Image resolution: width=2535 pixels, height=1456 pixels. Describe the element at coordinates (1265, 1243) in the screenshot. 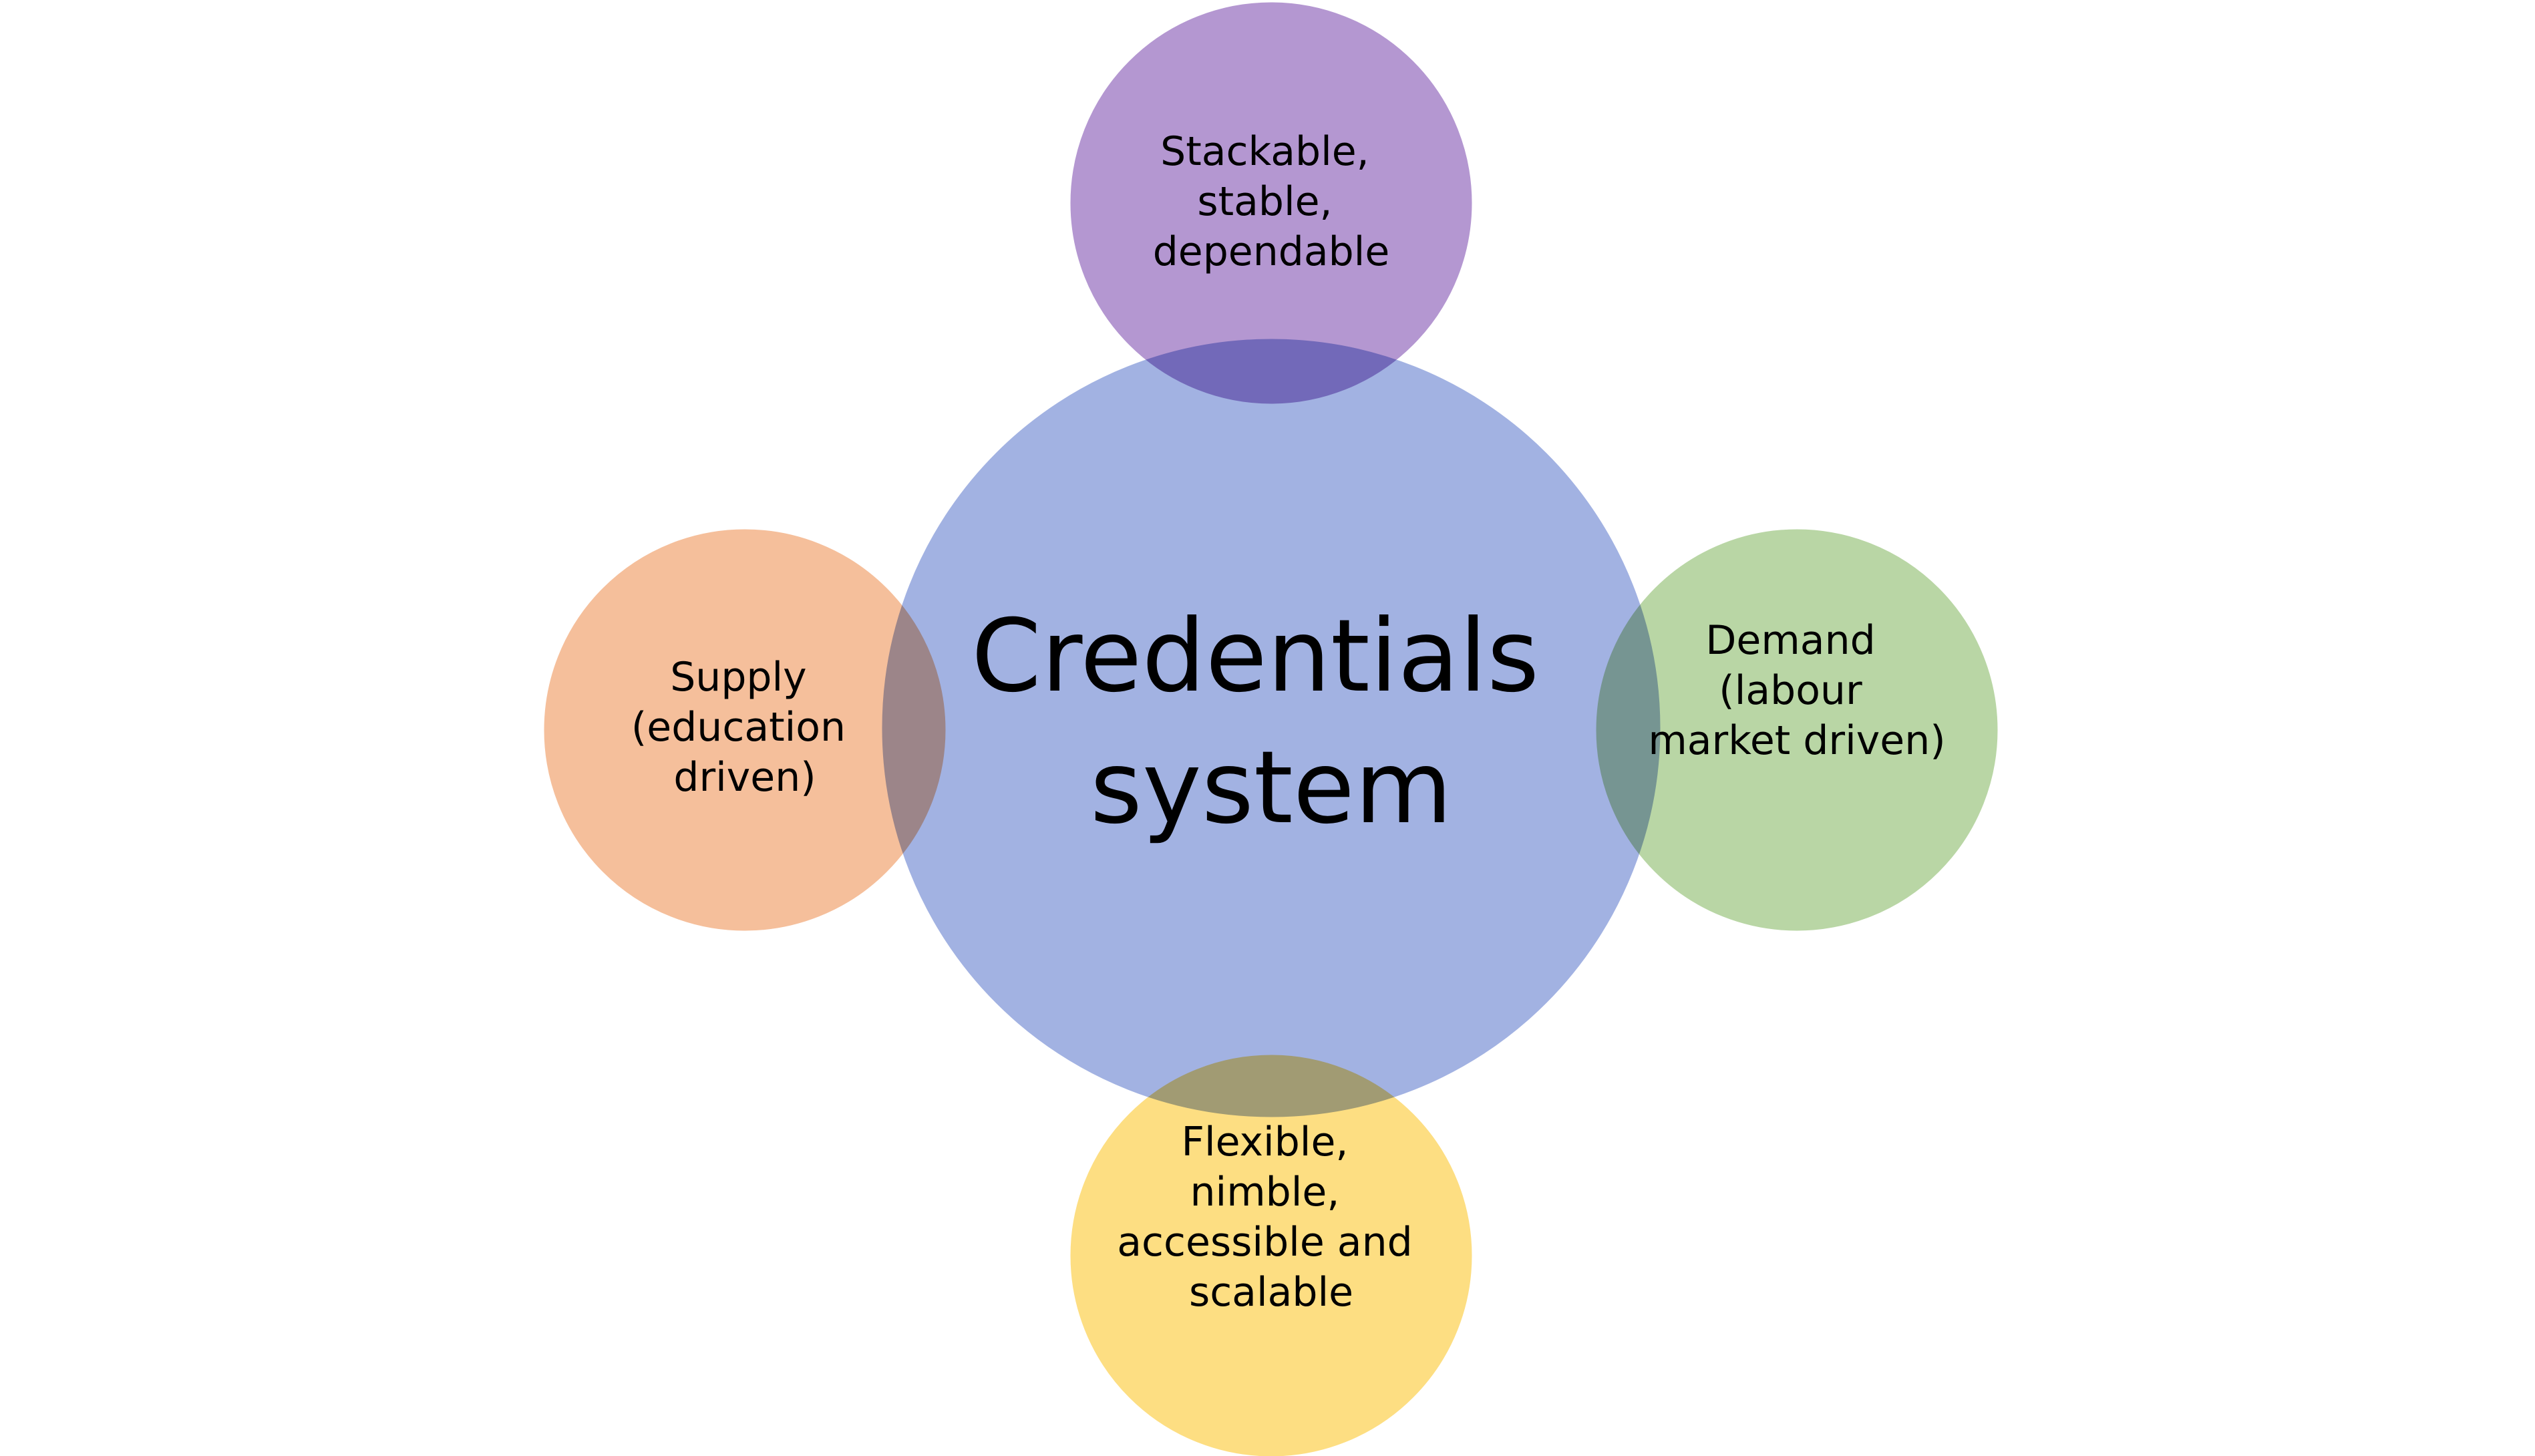

I see `bottom-label-line-3: accessible and` at that location.